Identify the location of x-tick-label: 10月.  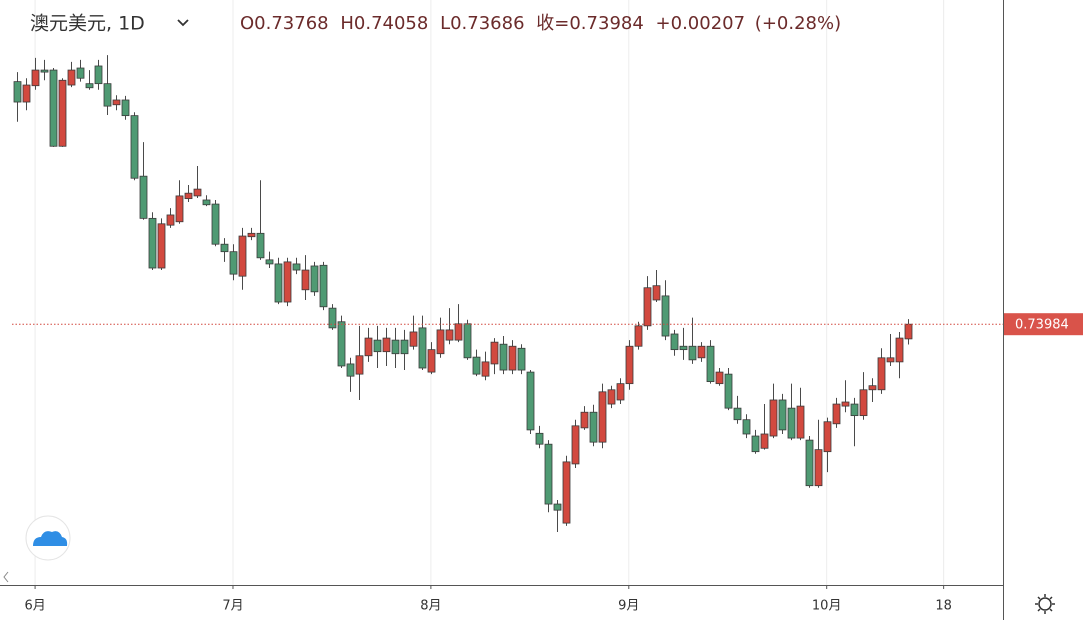
(827, 606).